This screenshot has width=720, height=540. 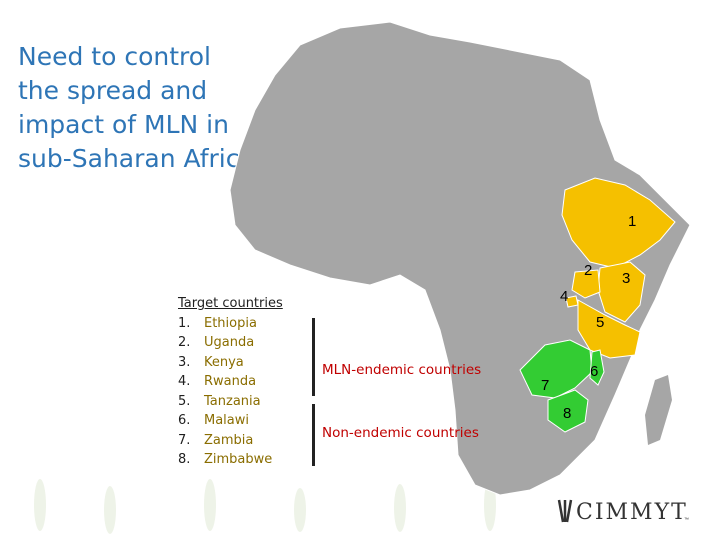 What do you see at coordinates (586, 284) in the screenshot?
I see `region-uganda` at bounding box center [586, 284].